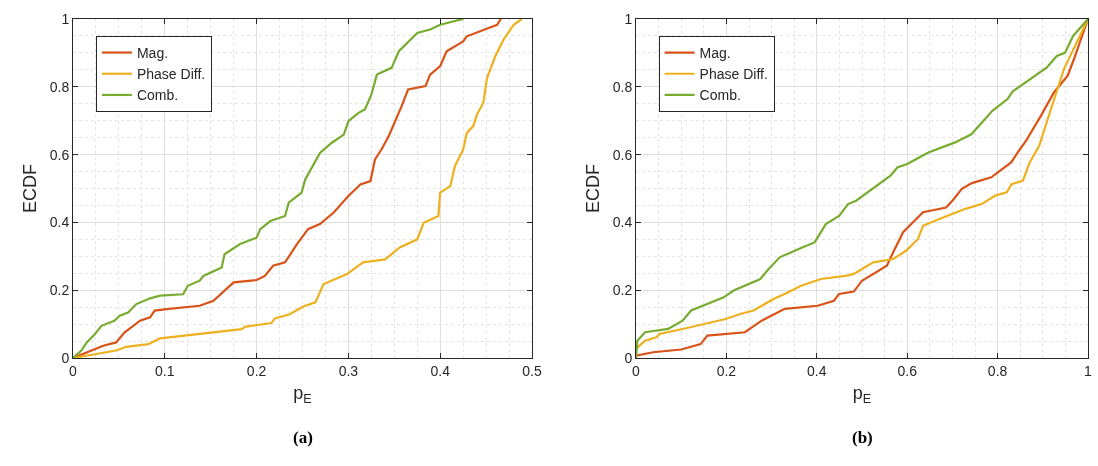 Image resolution: width=1098 pixels, height=466 pixels. I want to click on x-tick-label: 0.5, so click(532, 370).